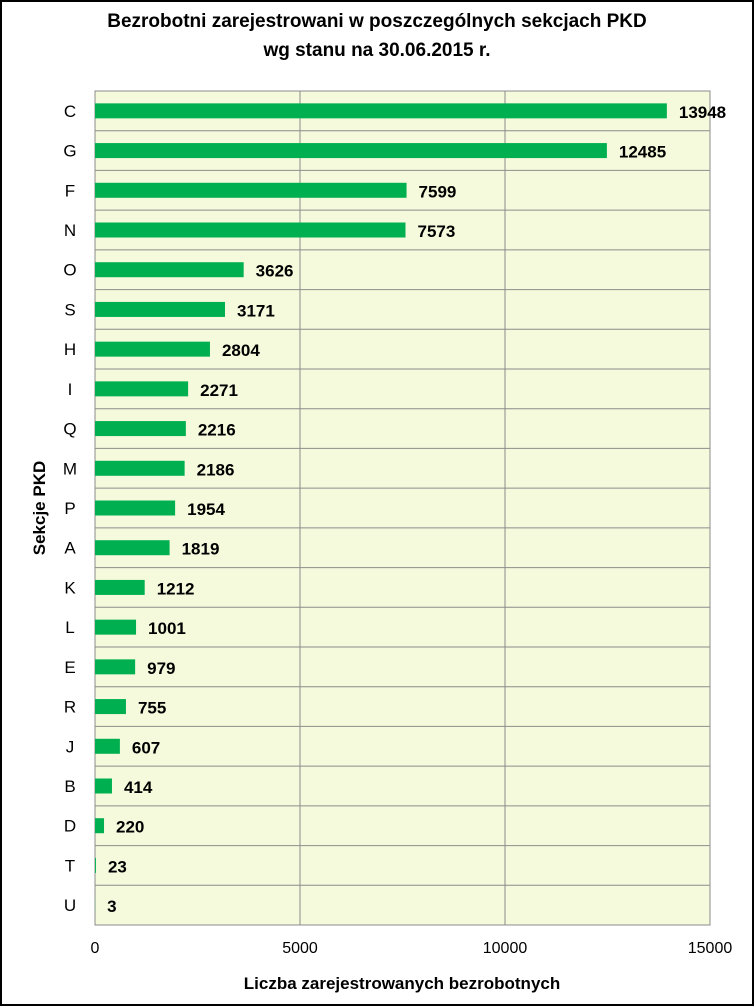 This screenshot has height=1006, width=754. What do you see at coordinates (69, 151) in the screenshot?
I see `category-label: G` at bounding box center [69, 151].